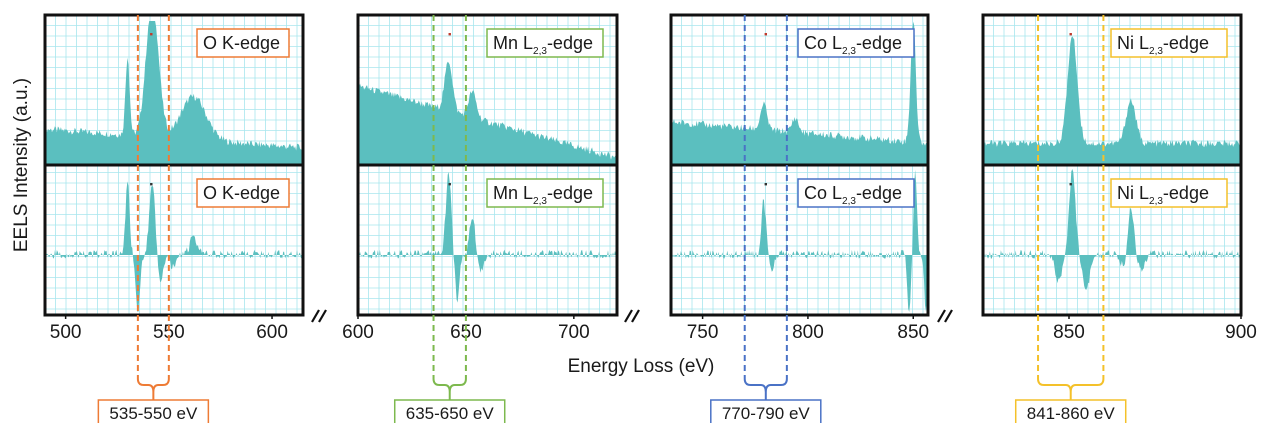  What do you see at coordinates (66, 332) in the screenshot?
I see `x-tick-label: 500` at bounding box center [66, 332].